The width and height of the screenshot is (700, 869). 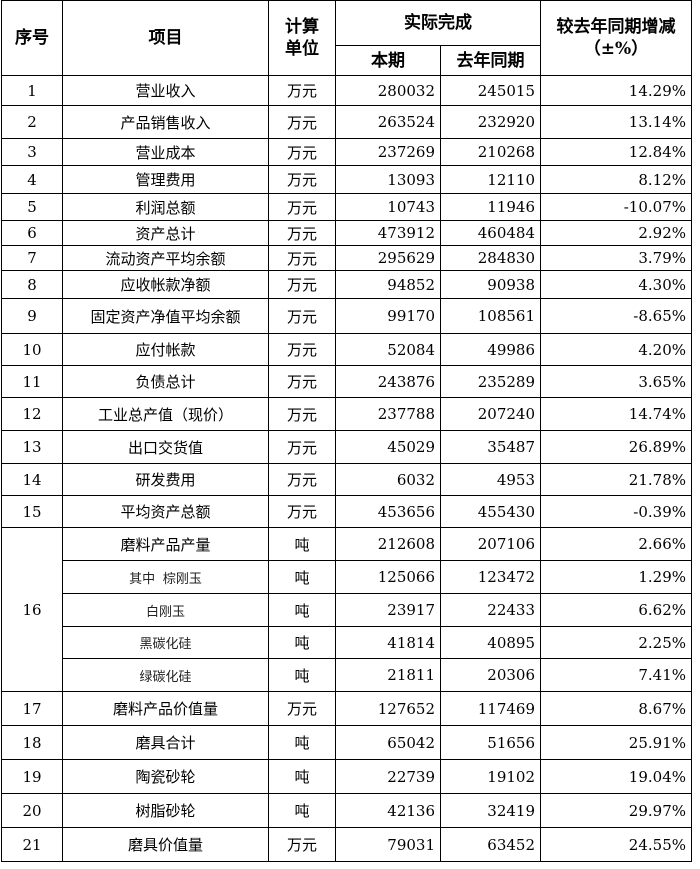 I want to click on previous: 90938, so click(x=490, y=284).